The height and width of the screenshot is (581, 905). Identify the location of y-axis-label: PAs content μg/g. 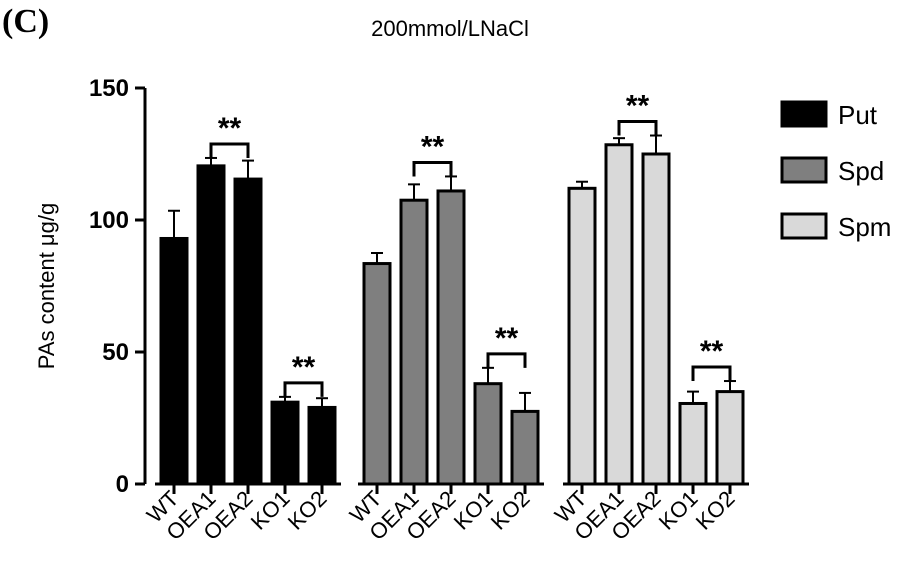
(46, 286).